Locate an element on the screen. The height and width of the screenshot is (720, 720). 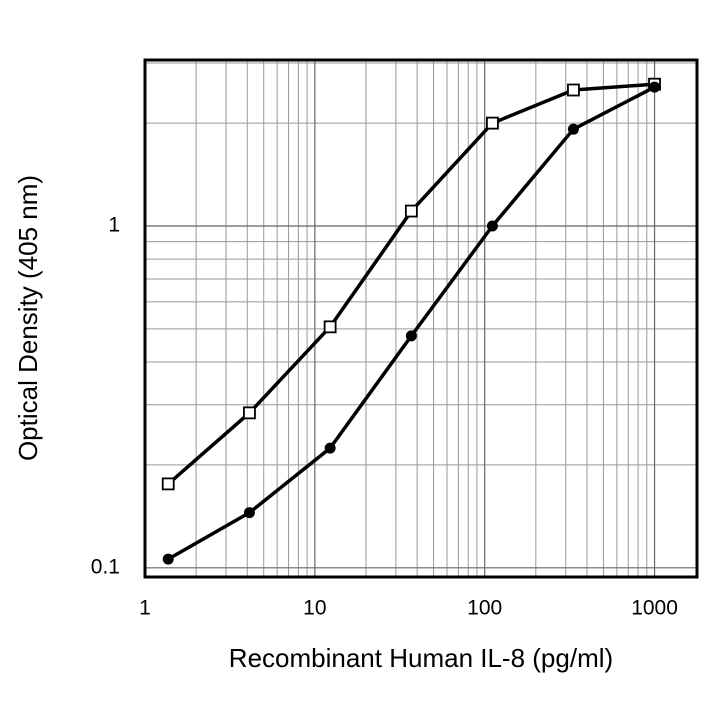
x-axis-title: Recombinant Human IL-8 (pg/ml) is located at coordinates (421, 658).